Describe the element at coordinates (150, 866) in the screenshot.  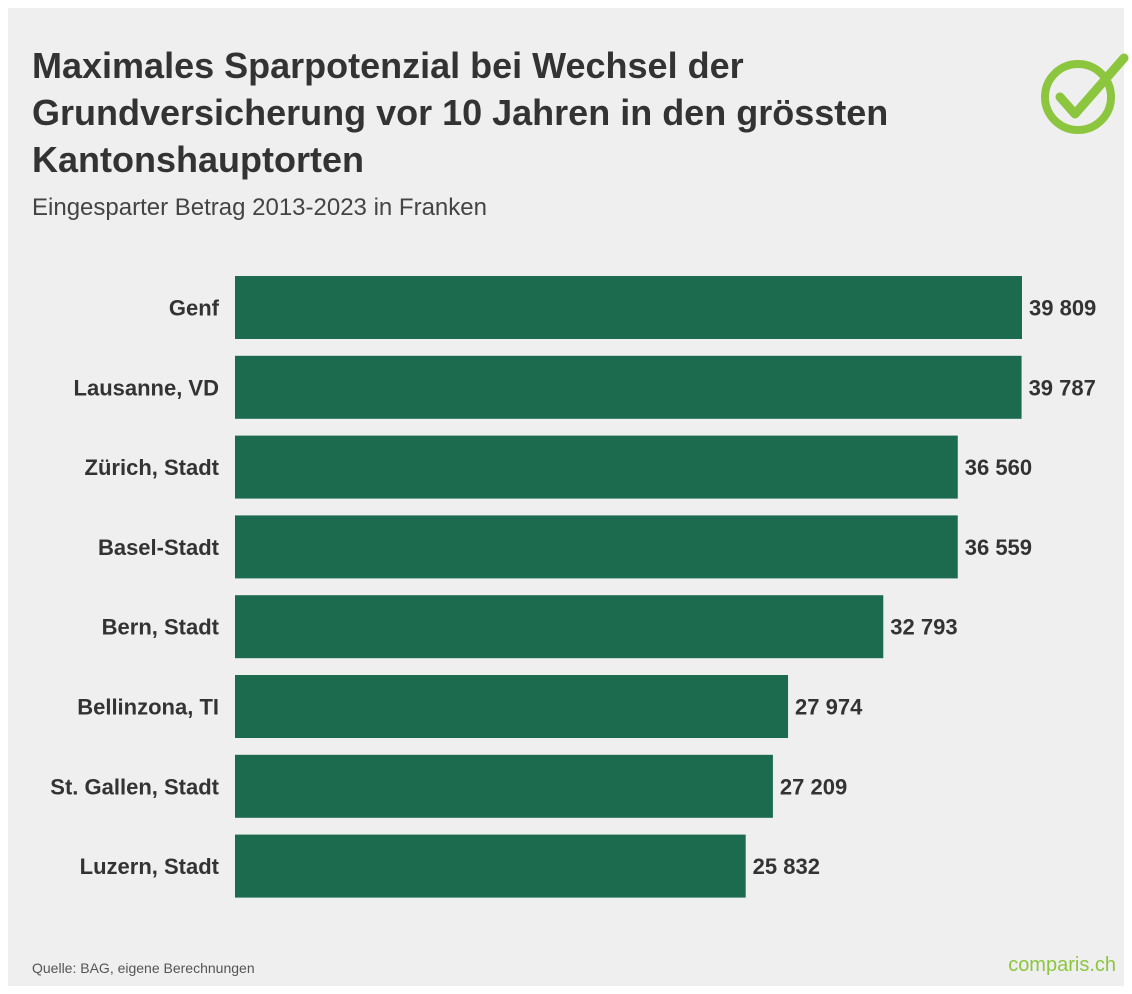
I see `category-label: Luzern, Stadt` at that location.